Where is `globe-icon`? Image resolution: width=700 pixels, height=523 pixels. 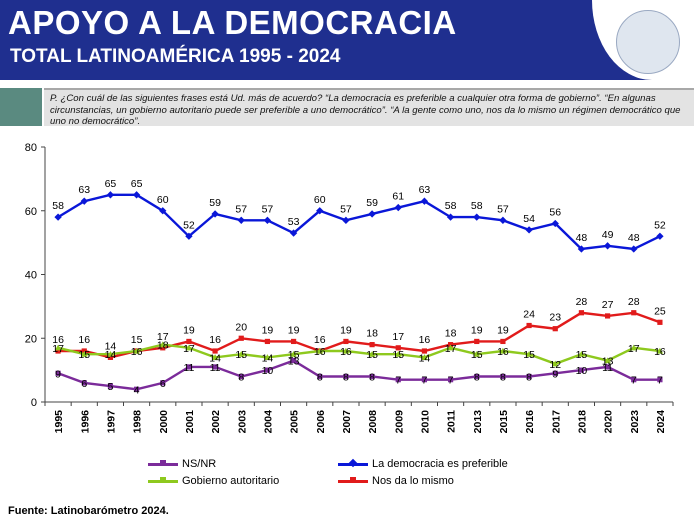
globe-icon is located at coordinates (648, 42).